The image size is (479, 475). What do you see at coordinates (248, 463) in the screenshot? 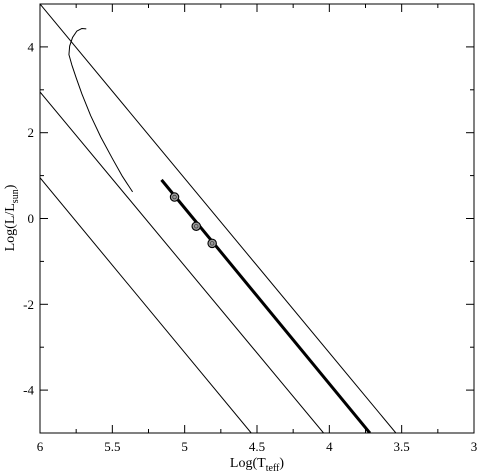
I see `x-axis-label-main: Log(T` at bounding box center [248, 463].